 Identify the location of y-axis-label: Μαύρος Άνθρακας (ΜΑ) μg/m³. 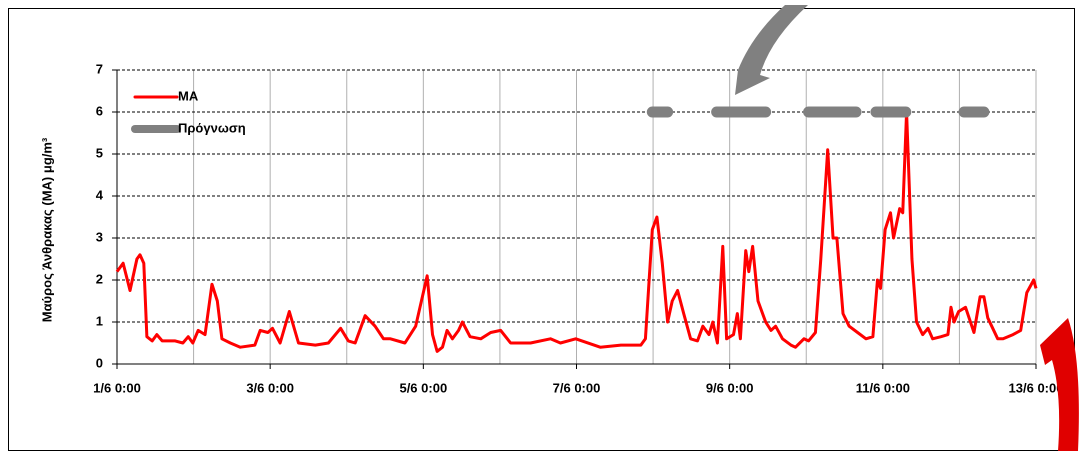
(46, 229).